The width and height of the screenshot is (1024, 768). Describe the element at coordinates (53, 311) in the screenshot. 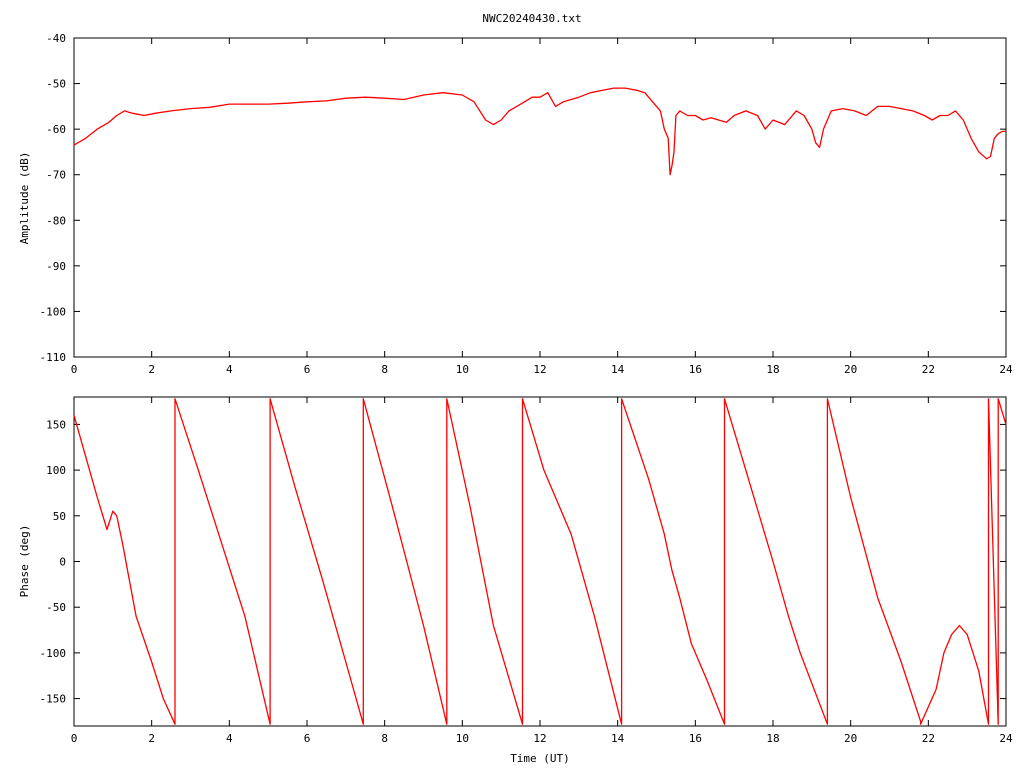

I see `amplitude-y-tick-label: -100` at that location.